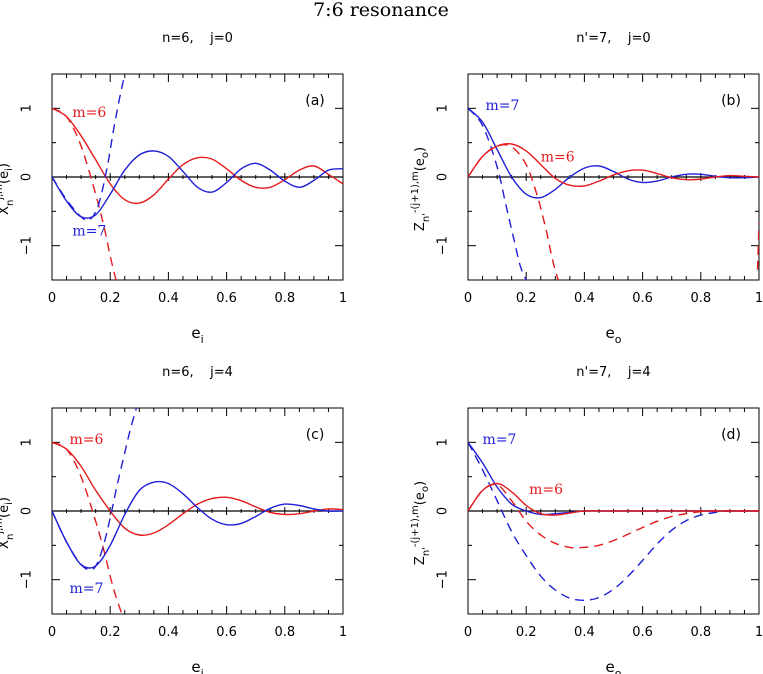 The image size is (763, 674). Describe the element at coordinates (197, 372) in the screenshot. I see `panel-title: n=6, j=4` at that location.